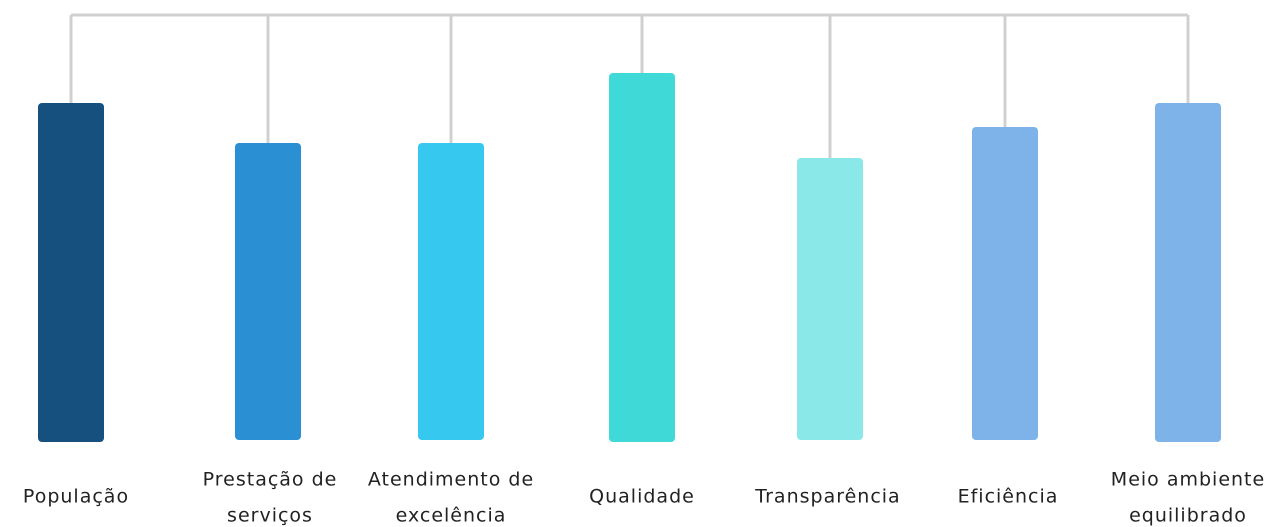  I want to click on pillar-label: Meio ambiente, so click(1188, 480).